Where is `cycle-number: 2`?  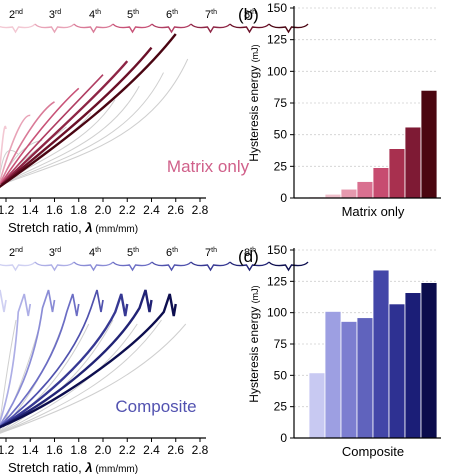
cycle-number: 2 is located at coordinates (12, 15).